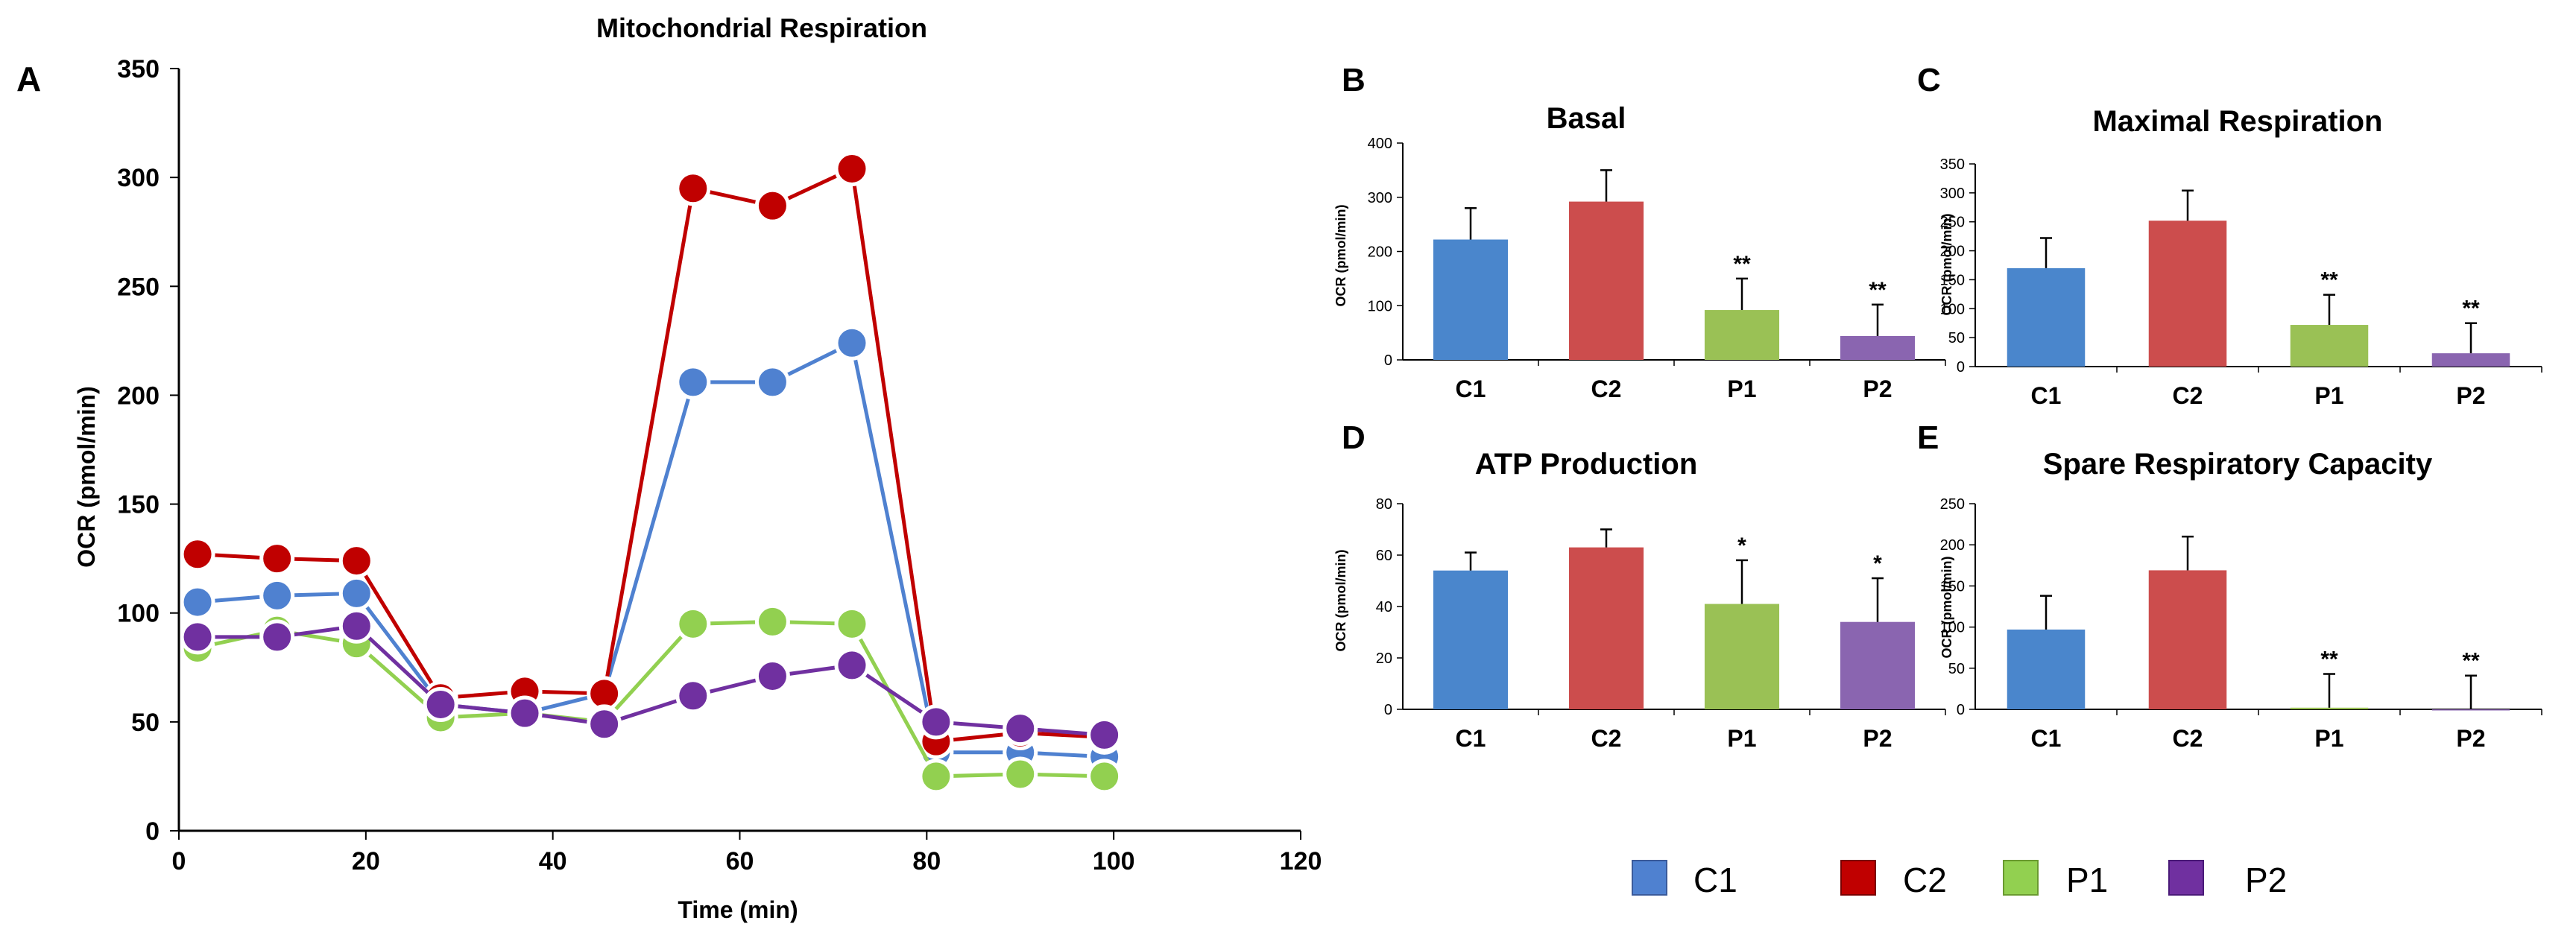 This screenshot has height=950, width=2576. Describe the element at coordinates (1586, 118) in the screenshot. I see `chart-title: Basal` at that location.